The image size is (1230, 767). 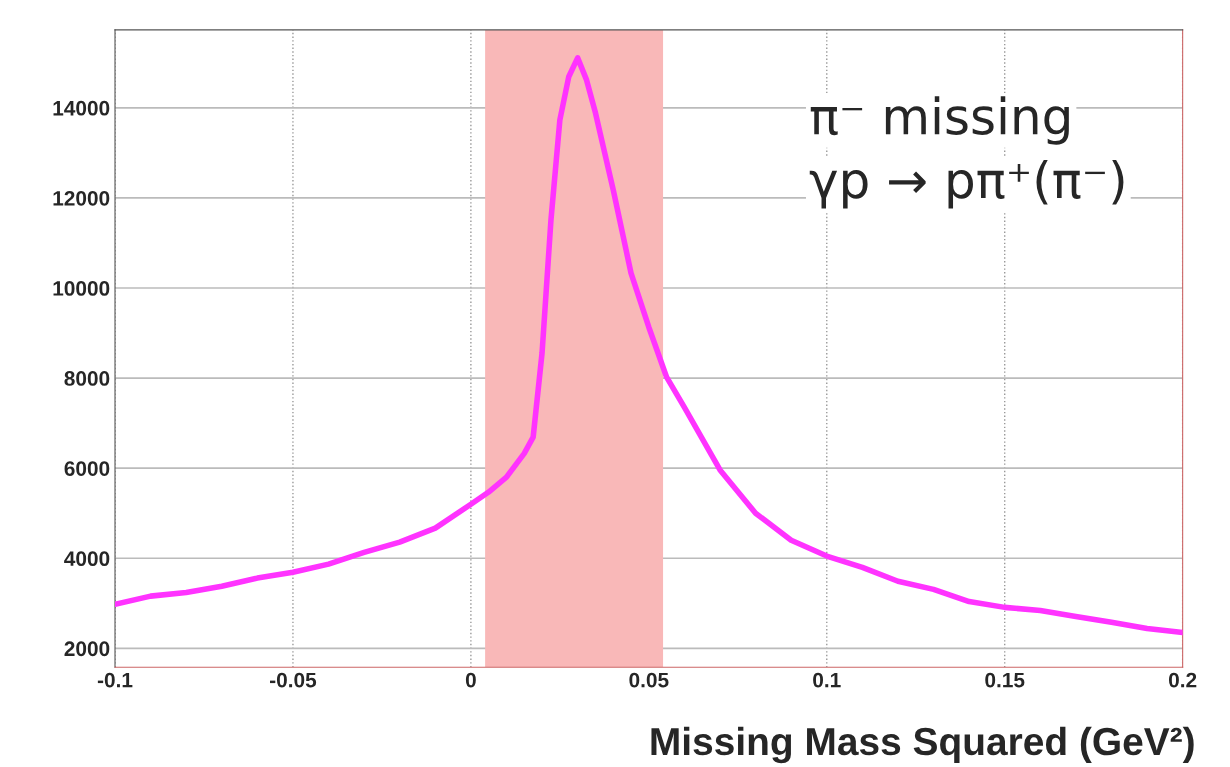 I want to click on x-tick-label: 0, so click(x=470, y=680).